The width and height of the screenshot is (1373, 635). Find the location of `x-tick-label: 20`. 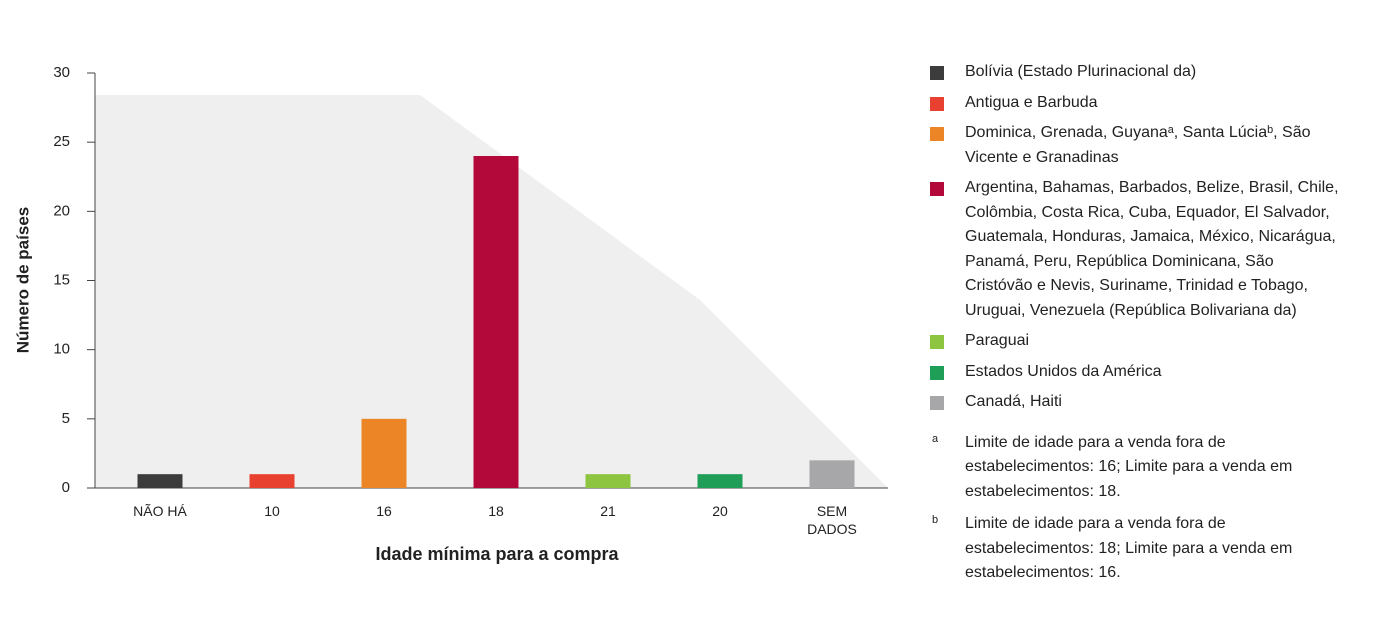

x-tick-label: 20 is located at coordinates (720, 511).